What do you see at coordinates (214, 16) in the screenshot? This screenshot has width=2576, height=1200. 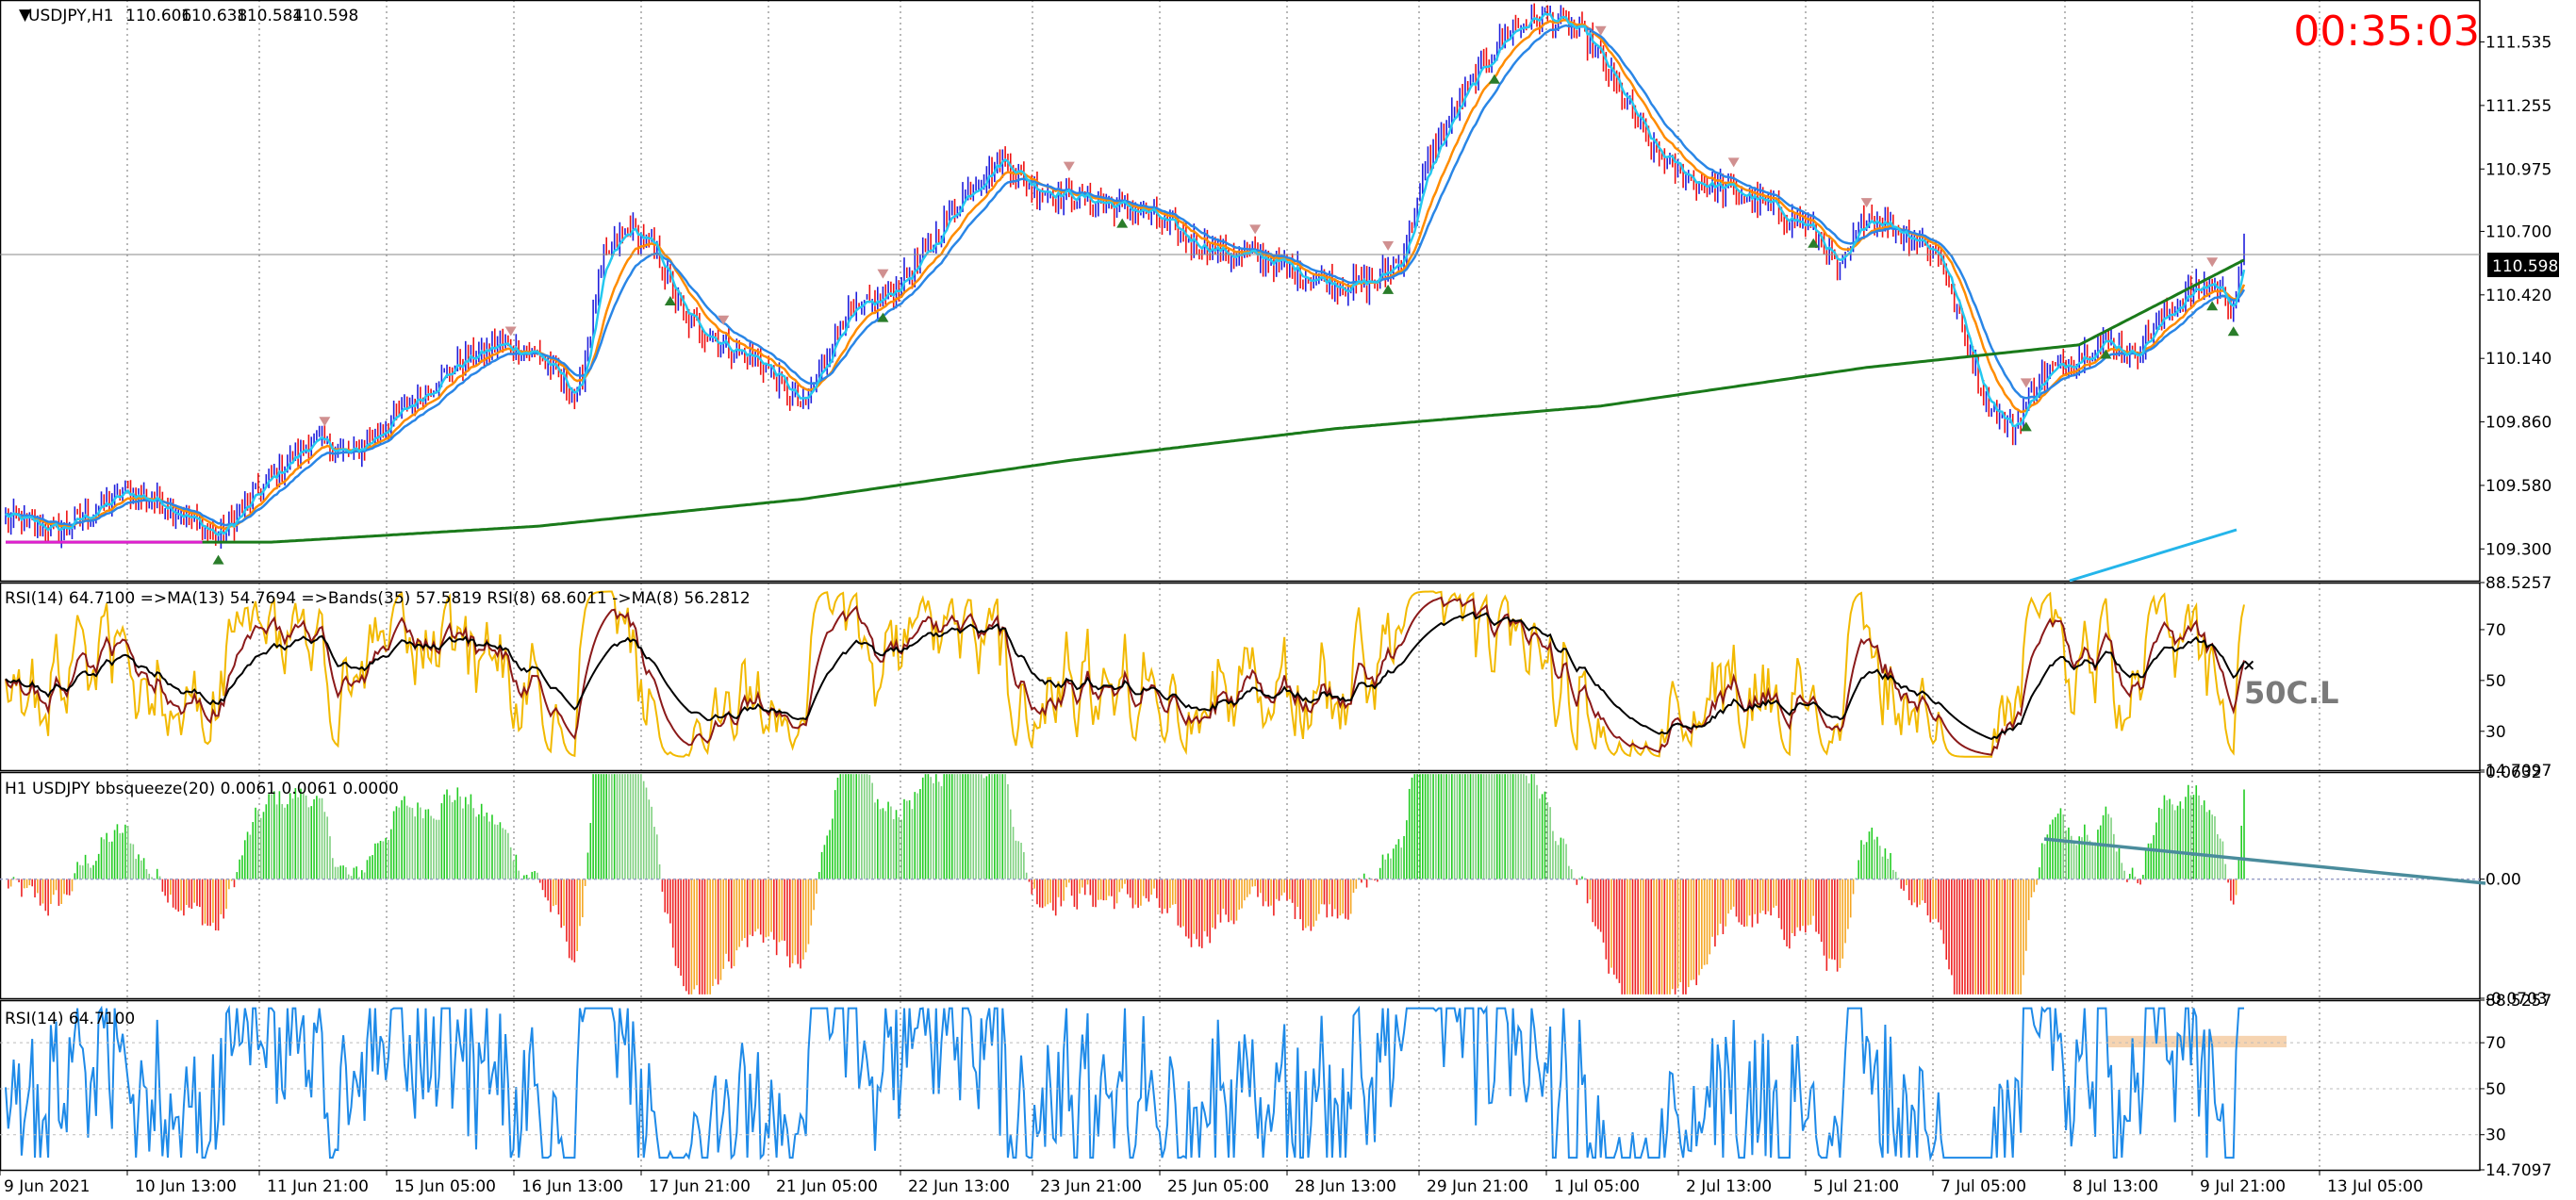 I see `ohlc-high: 110.638` at bounding box center [214, 16].